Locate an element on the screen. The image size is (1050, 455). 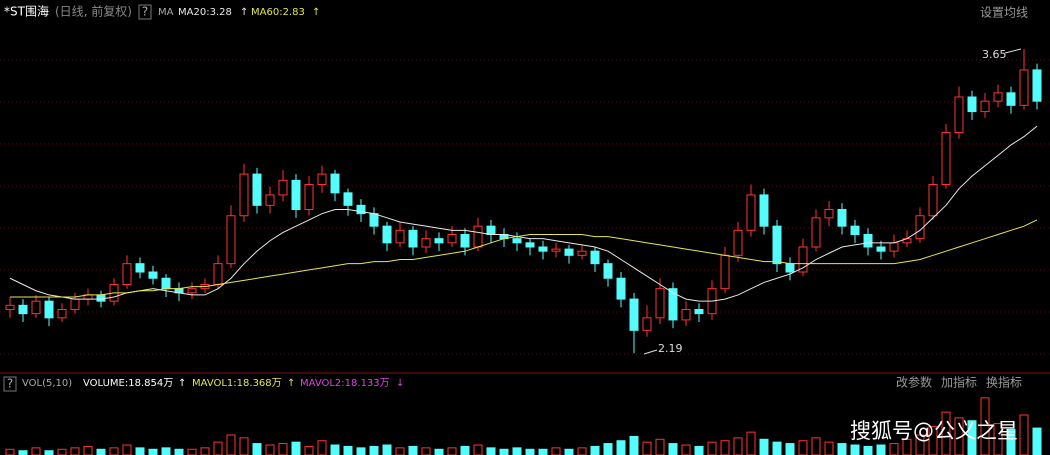
mavol1-label: MAVOL1:18.368万 is located at coordinates (237, 383).